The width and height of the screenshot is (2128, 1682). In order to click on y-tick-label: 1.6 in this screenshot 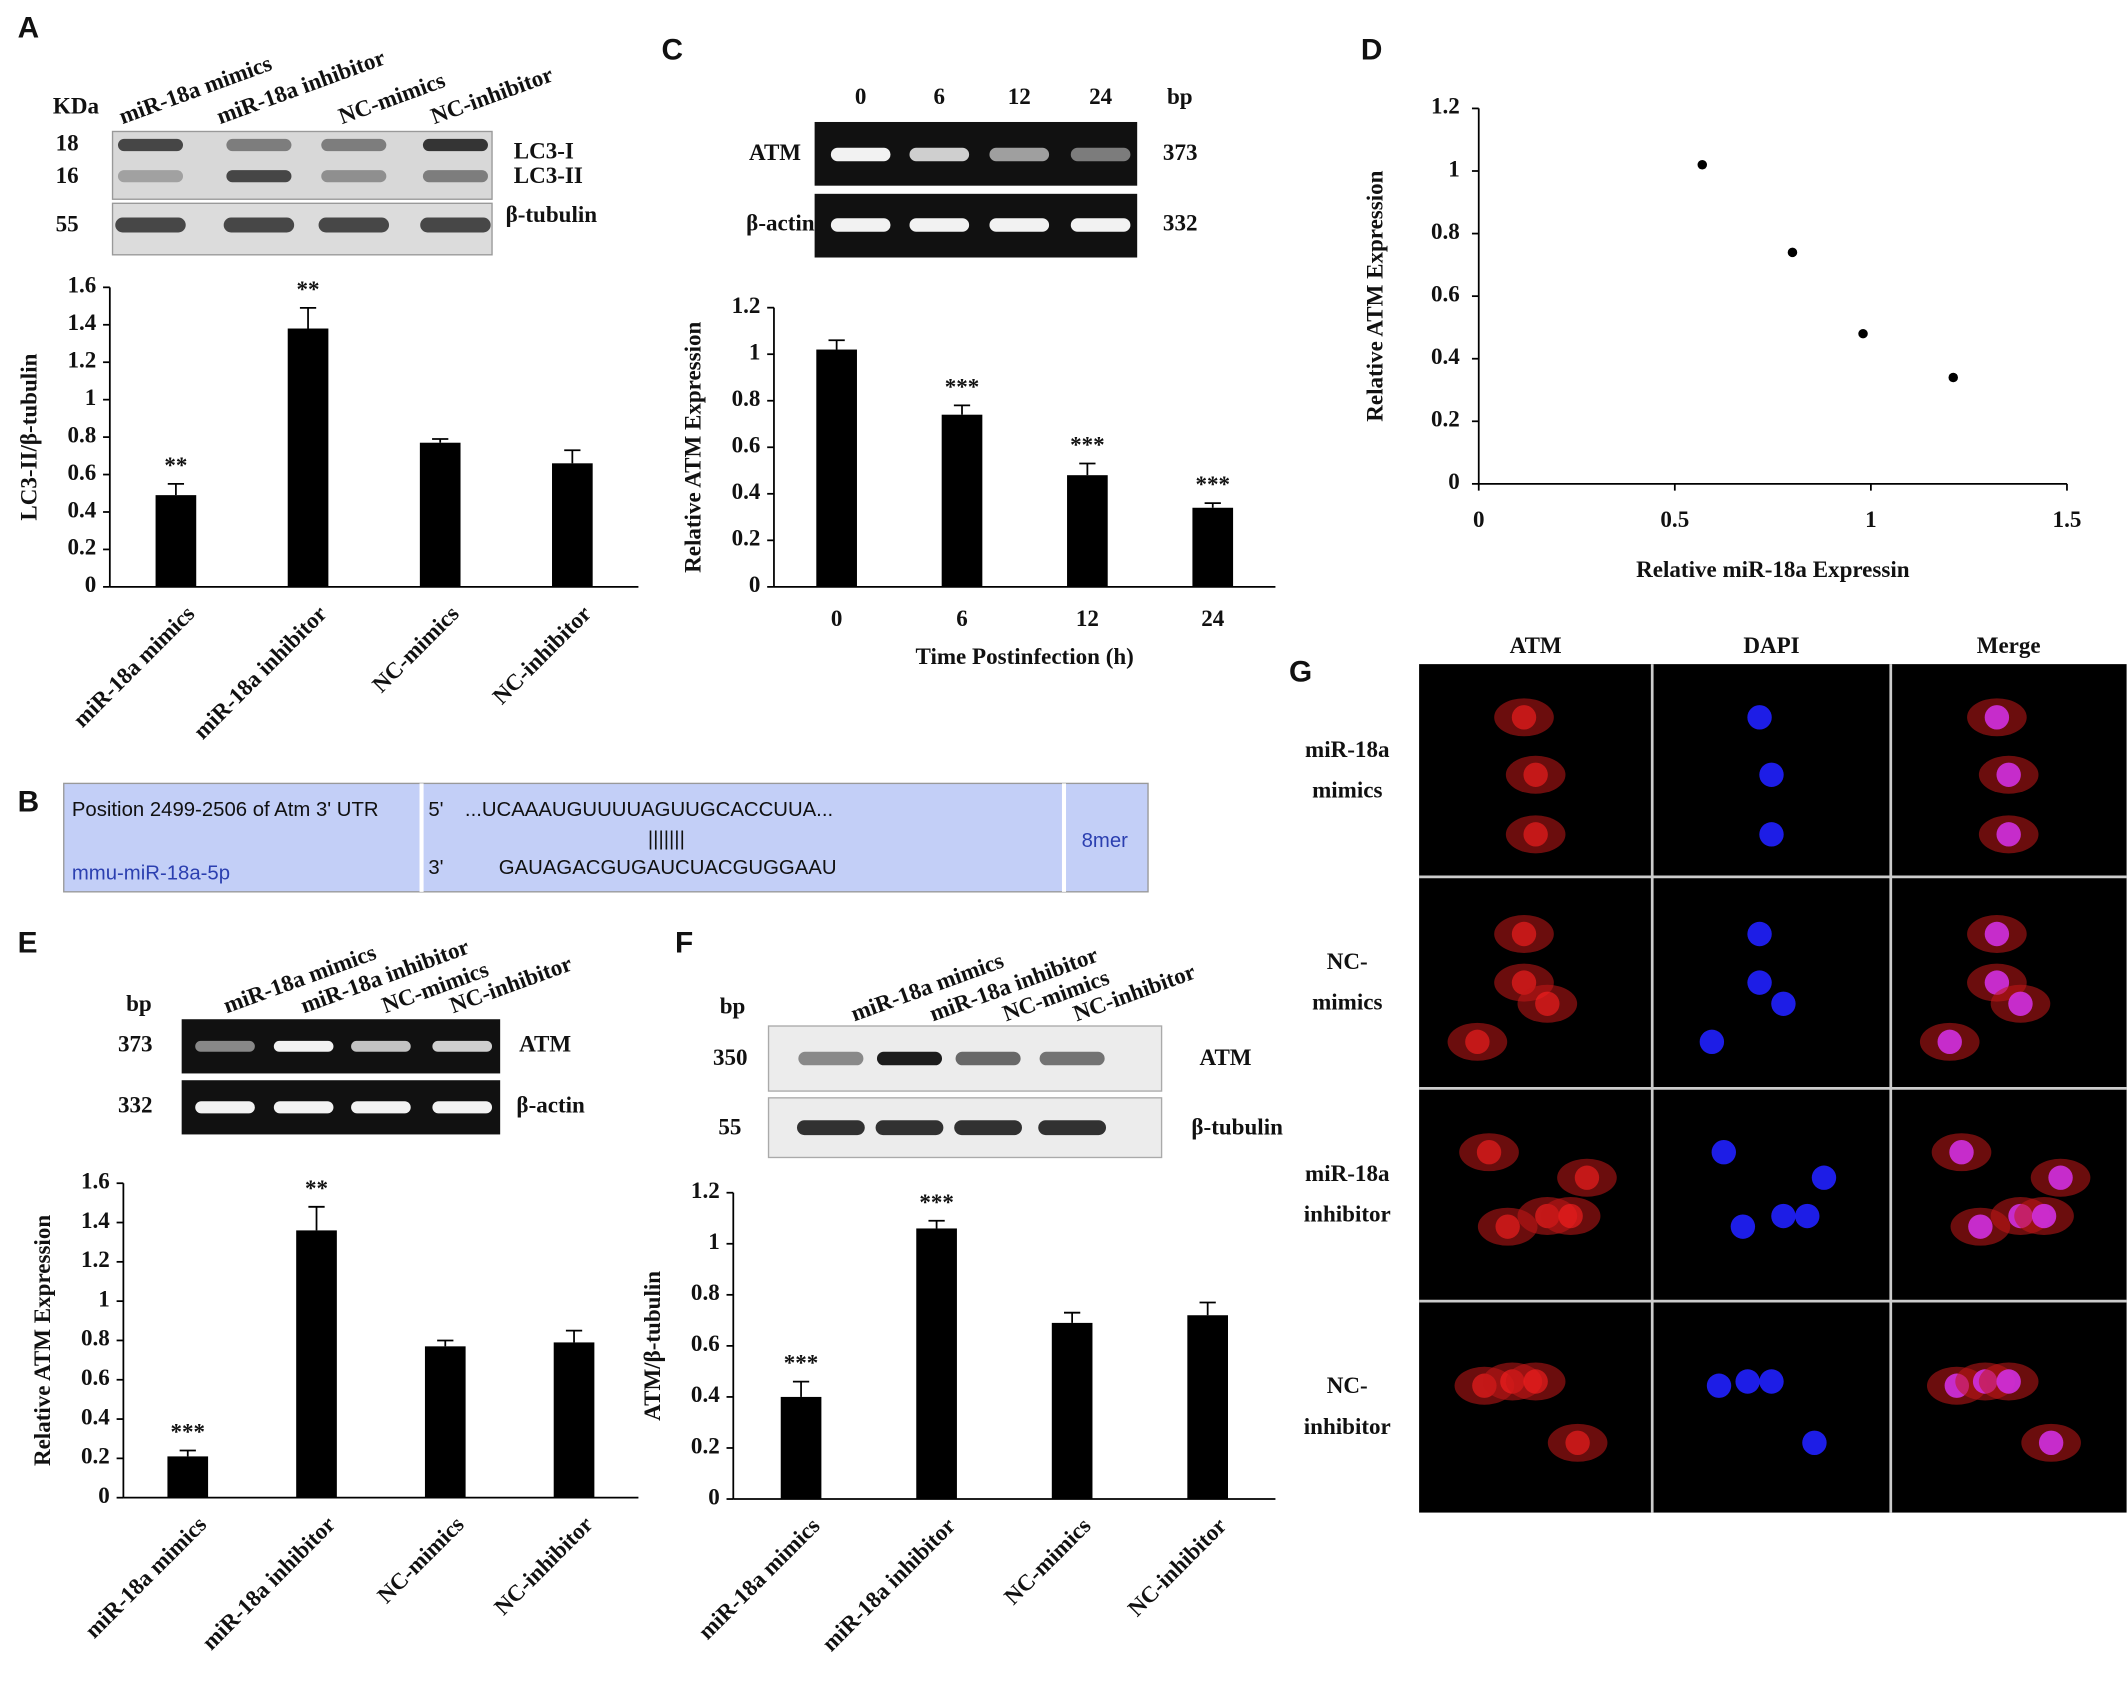, I will do `click(95, 1181)`.